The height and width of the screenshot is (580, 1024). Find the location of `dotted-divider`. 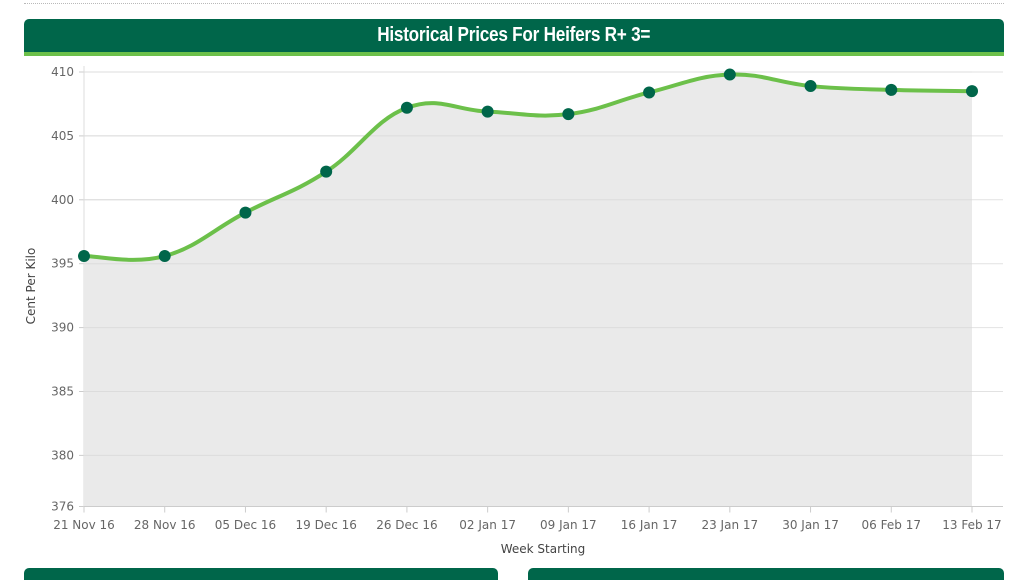

dotted-divider is located at coordinates (514, 3).